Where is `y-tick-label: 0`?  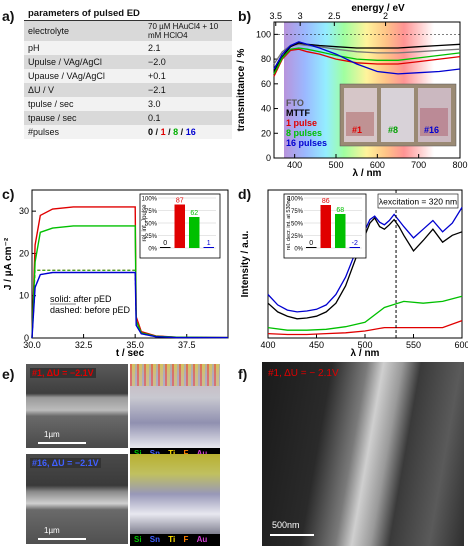 y-tick-label: 0 is located at coordinates (268, 158).